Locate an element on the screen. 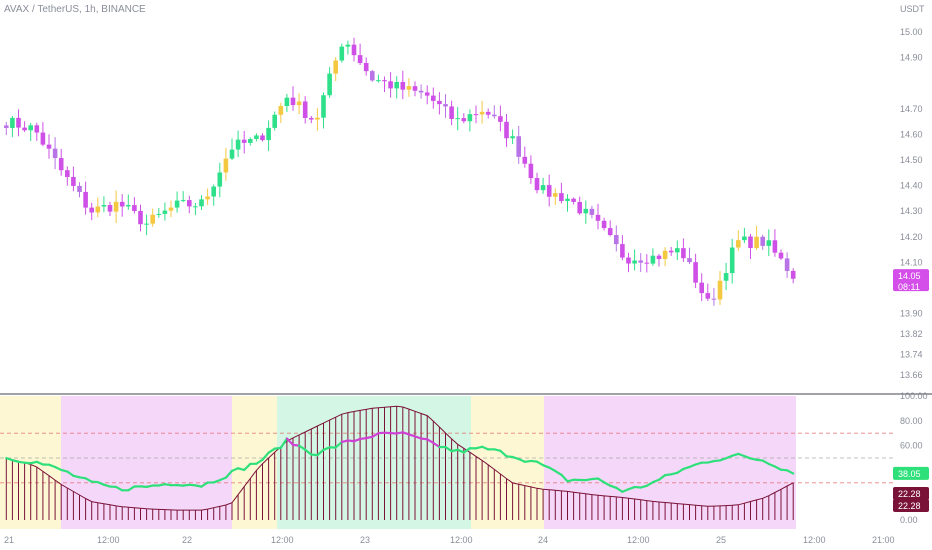  time-axis: 21 12:00 22 12:00 23 12:00 24 12:00 25 12:00 21:00 is located at coordinates (449, 540).